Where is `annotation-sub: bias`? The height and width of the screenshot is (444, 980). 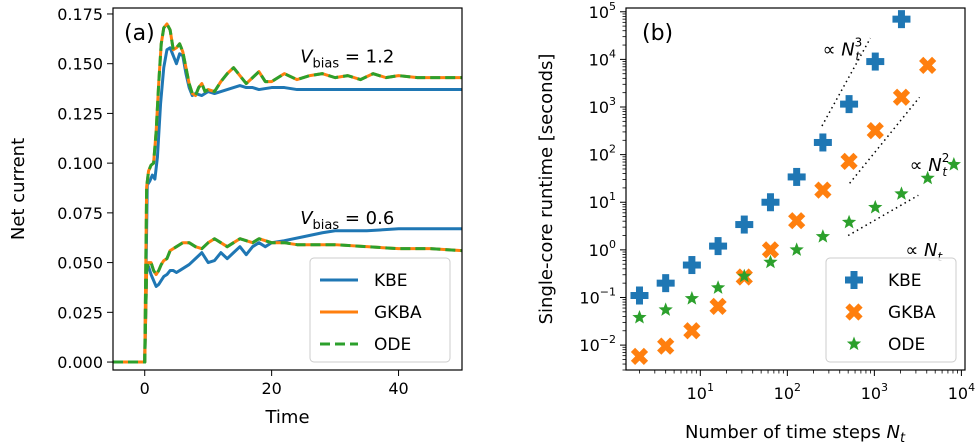 annotation-sub: bias is located at coordinates (326, 64).